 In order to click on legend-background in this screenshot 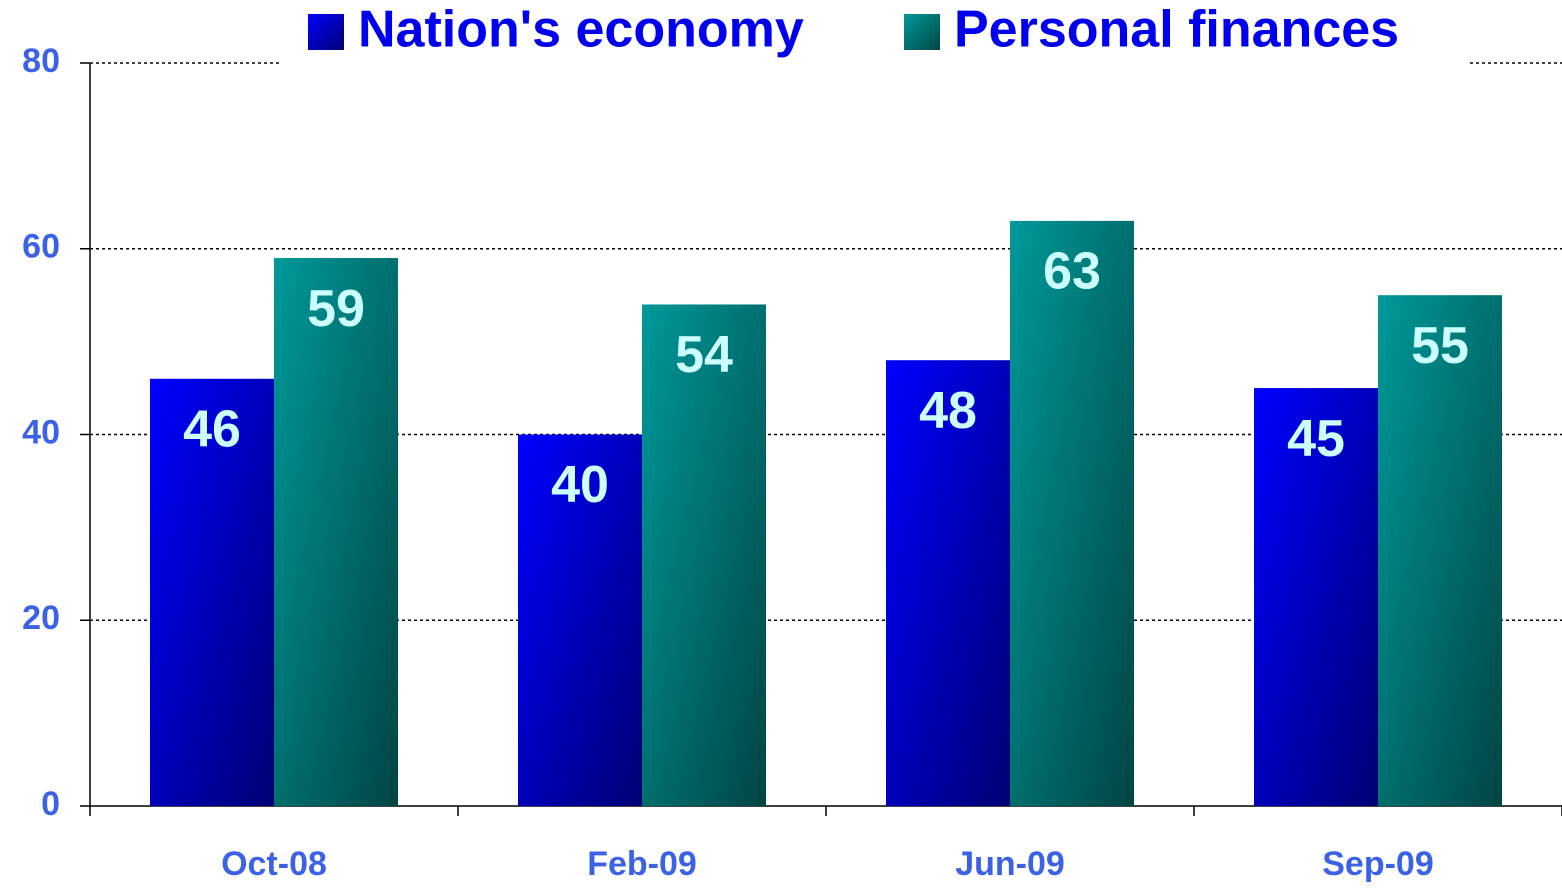, I will do `click(876, 40)`.